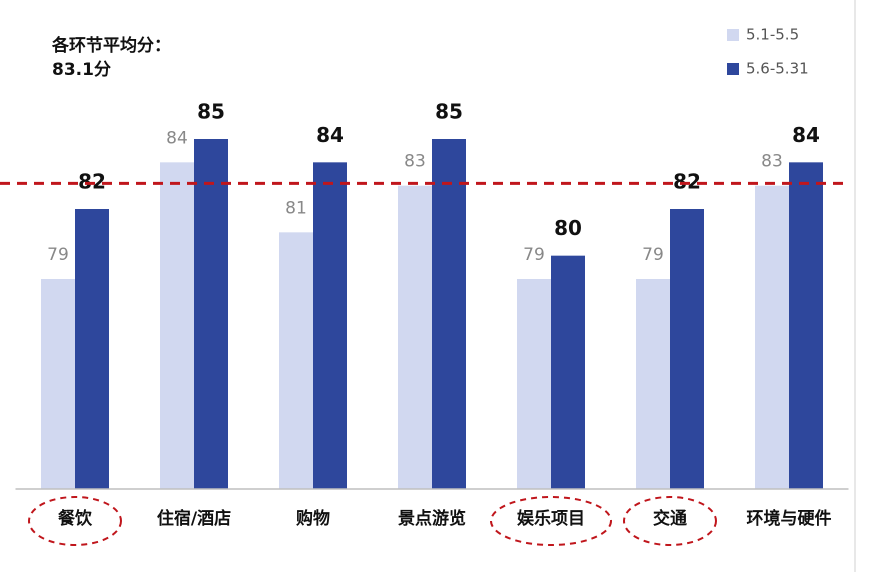 Image resolution: width=878 pixels, height=572 pixels. Describe the element at coordinates (111, 45) in the screenshot. I see `annotation: 各环节平均分：` at that location.